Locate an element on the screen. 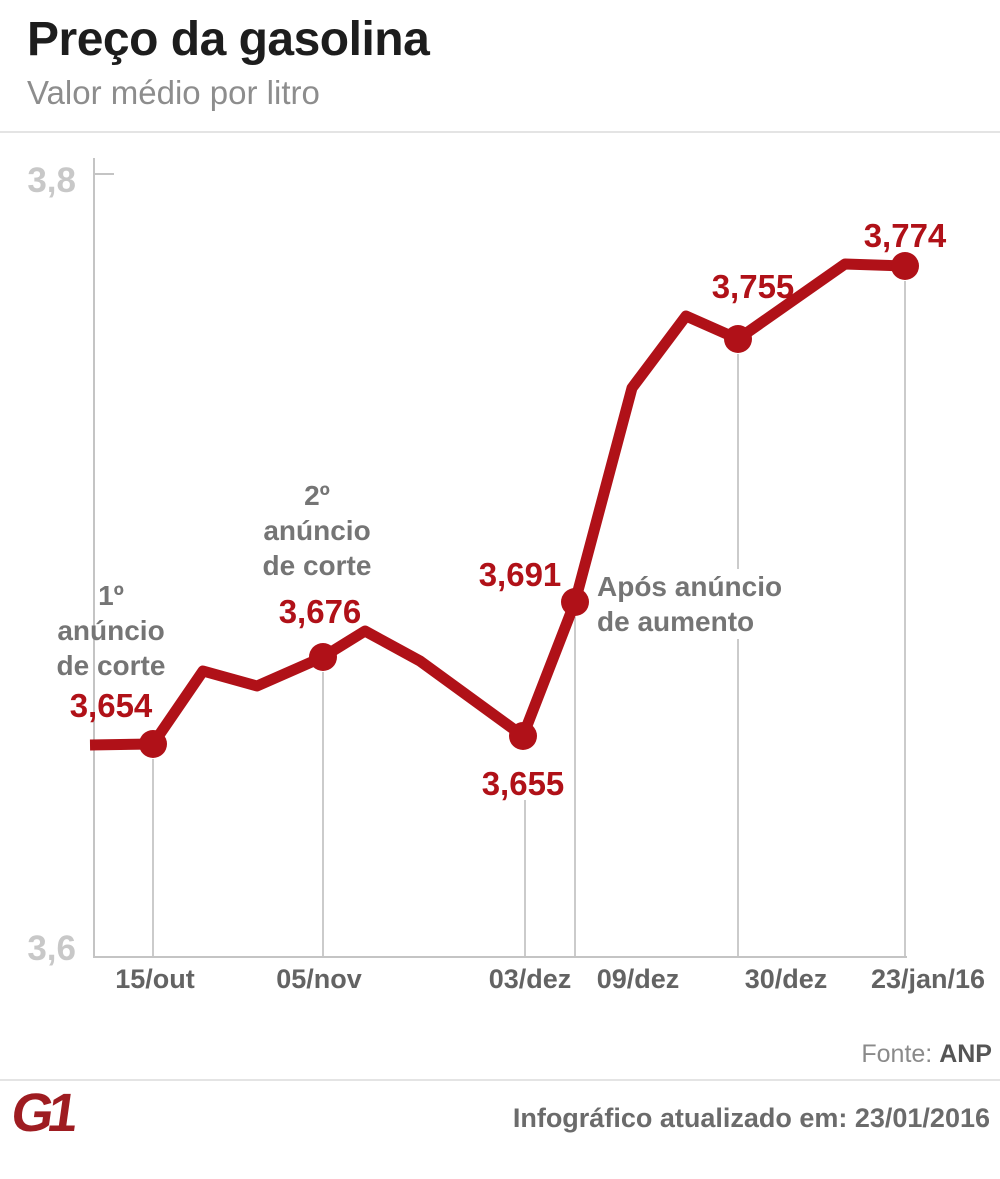 This screenshot has height=1179, width=1000. value-label-3755: 3,755 is located at coordinates (753, 286).